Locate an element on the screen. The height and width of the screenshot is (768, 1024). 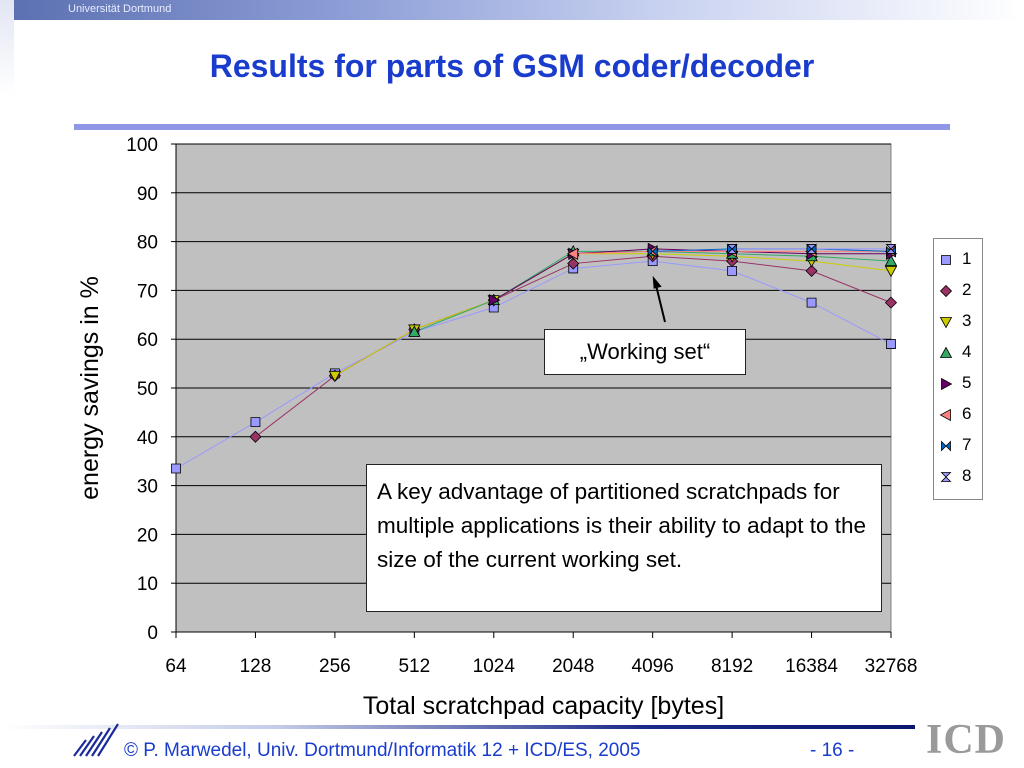
y-tick-label: 20 is located at coordinates (147, 535).